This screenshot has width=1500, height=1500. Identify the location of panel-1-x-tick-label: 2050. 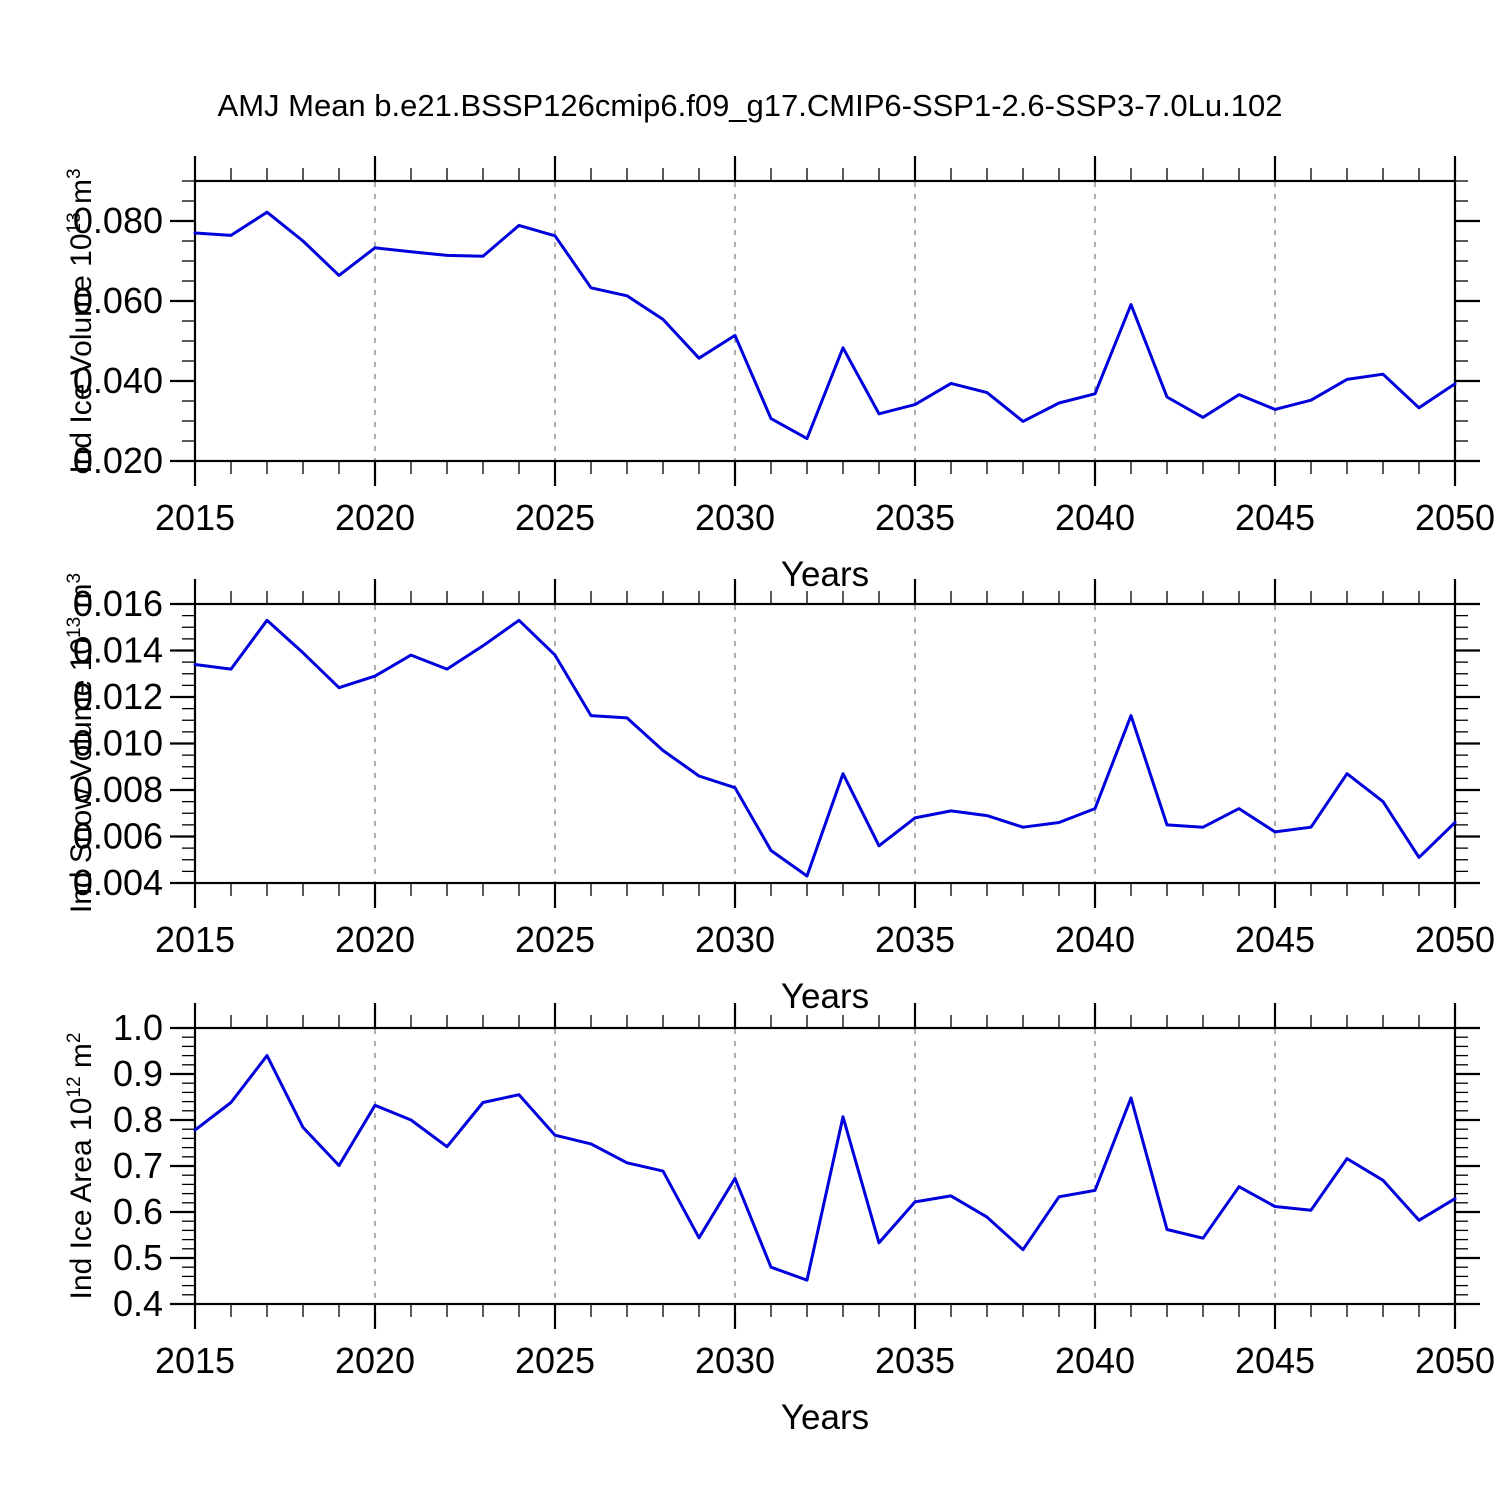
(1455, 517).